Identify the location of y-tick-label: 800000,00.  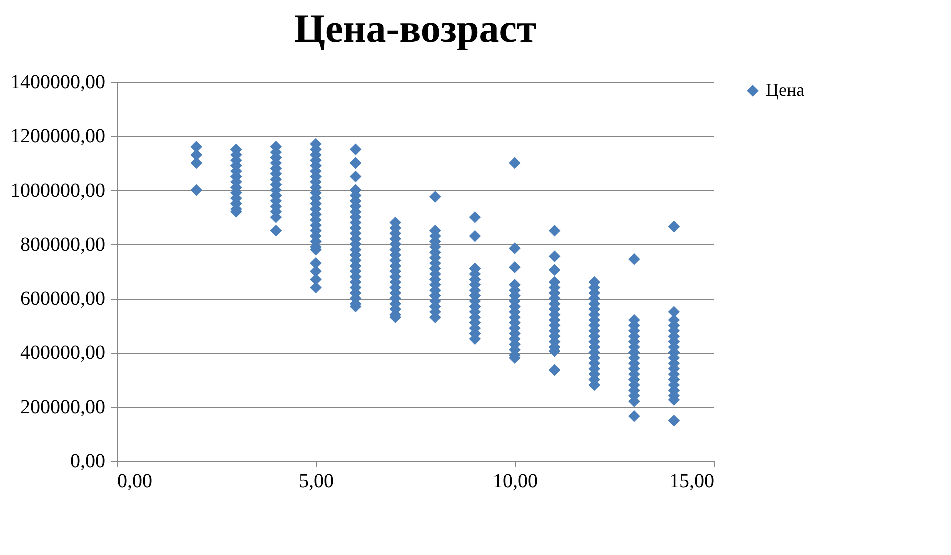
(63, 245).